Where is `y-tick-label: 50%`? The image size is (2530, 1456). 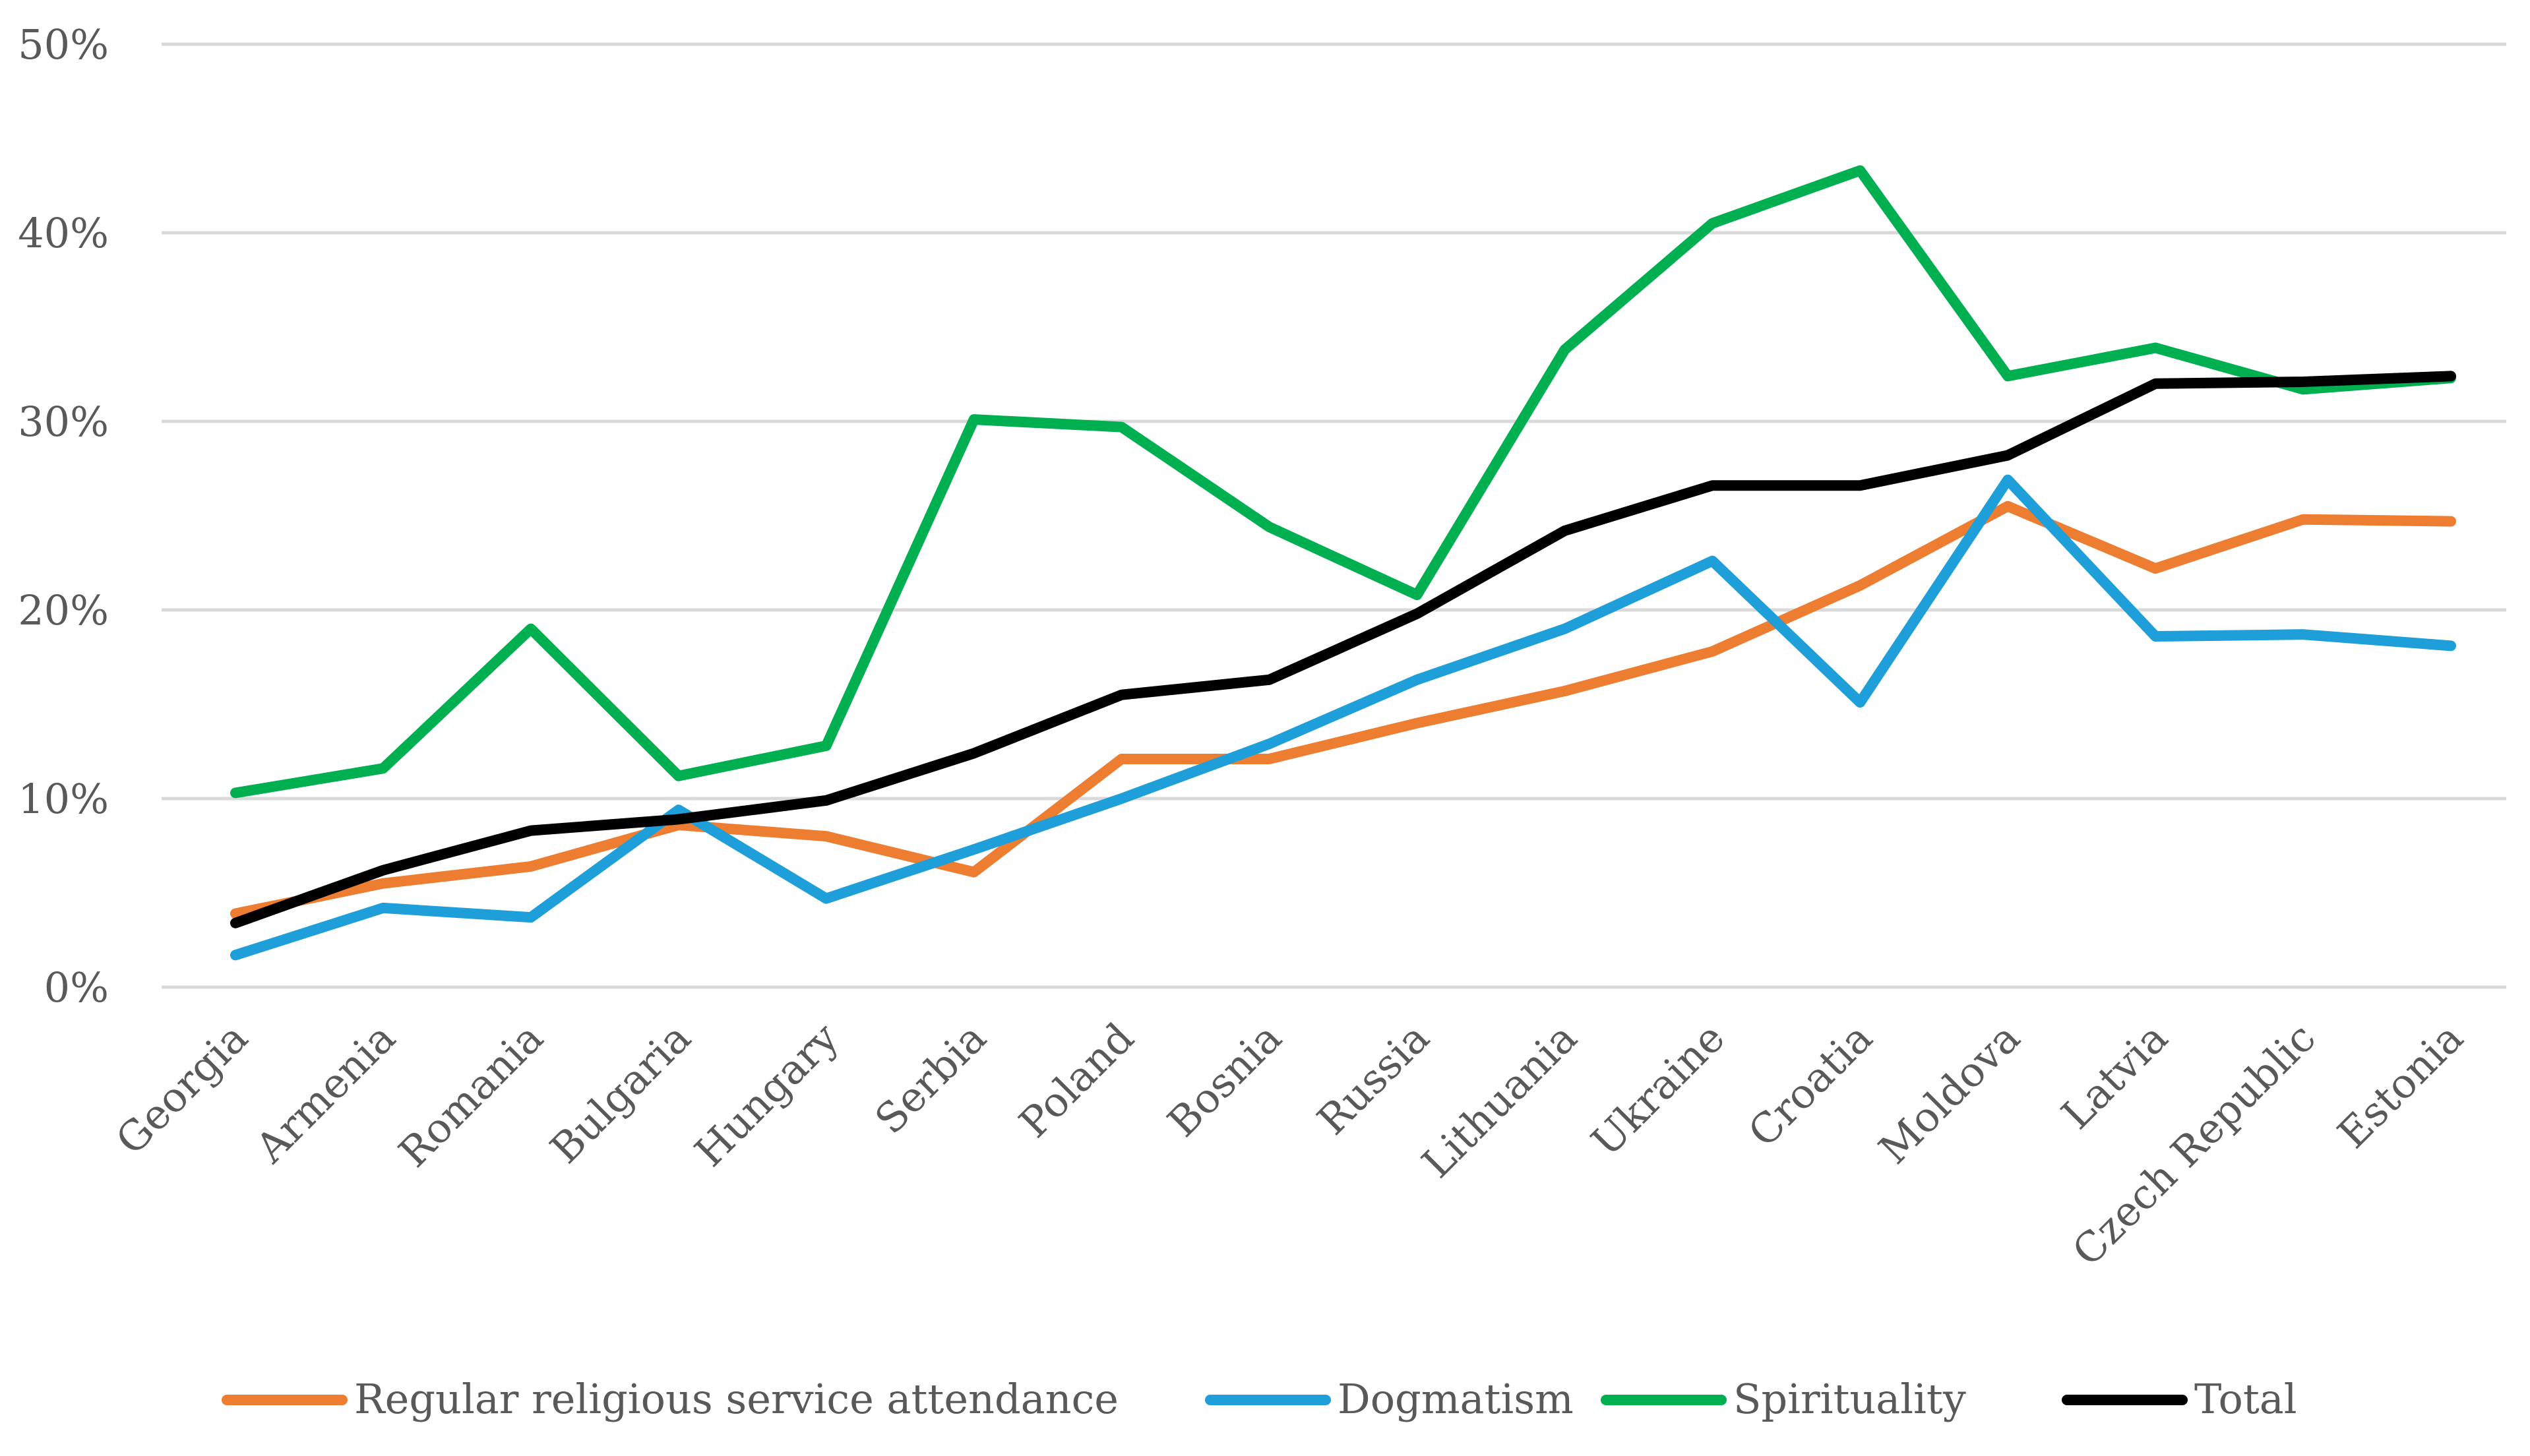
y-tick-label: 50% is located at coordinates (63, 44).